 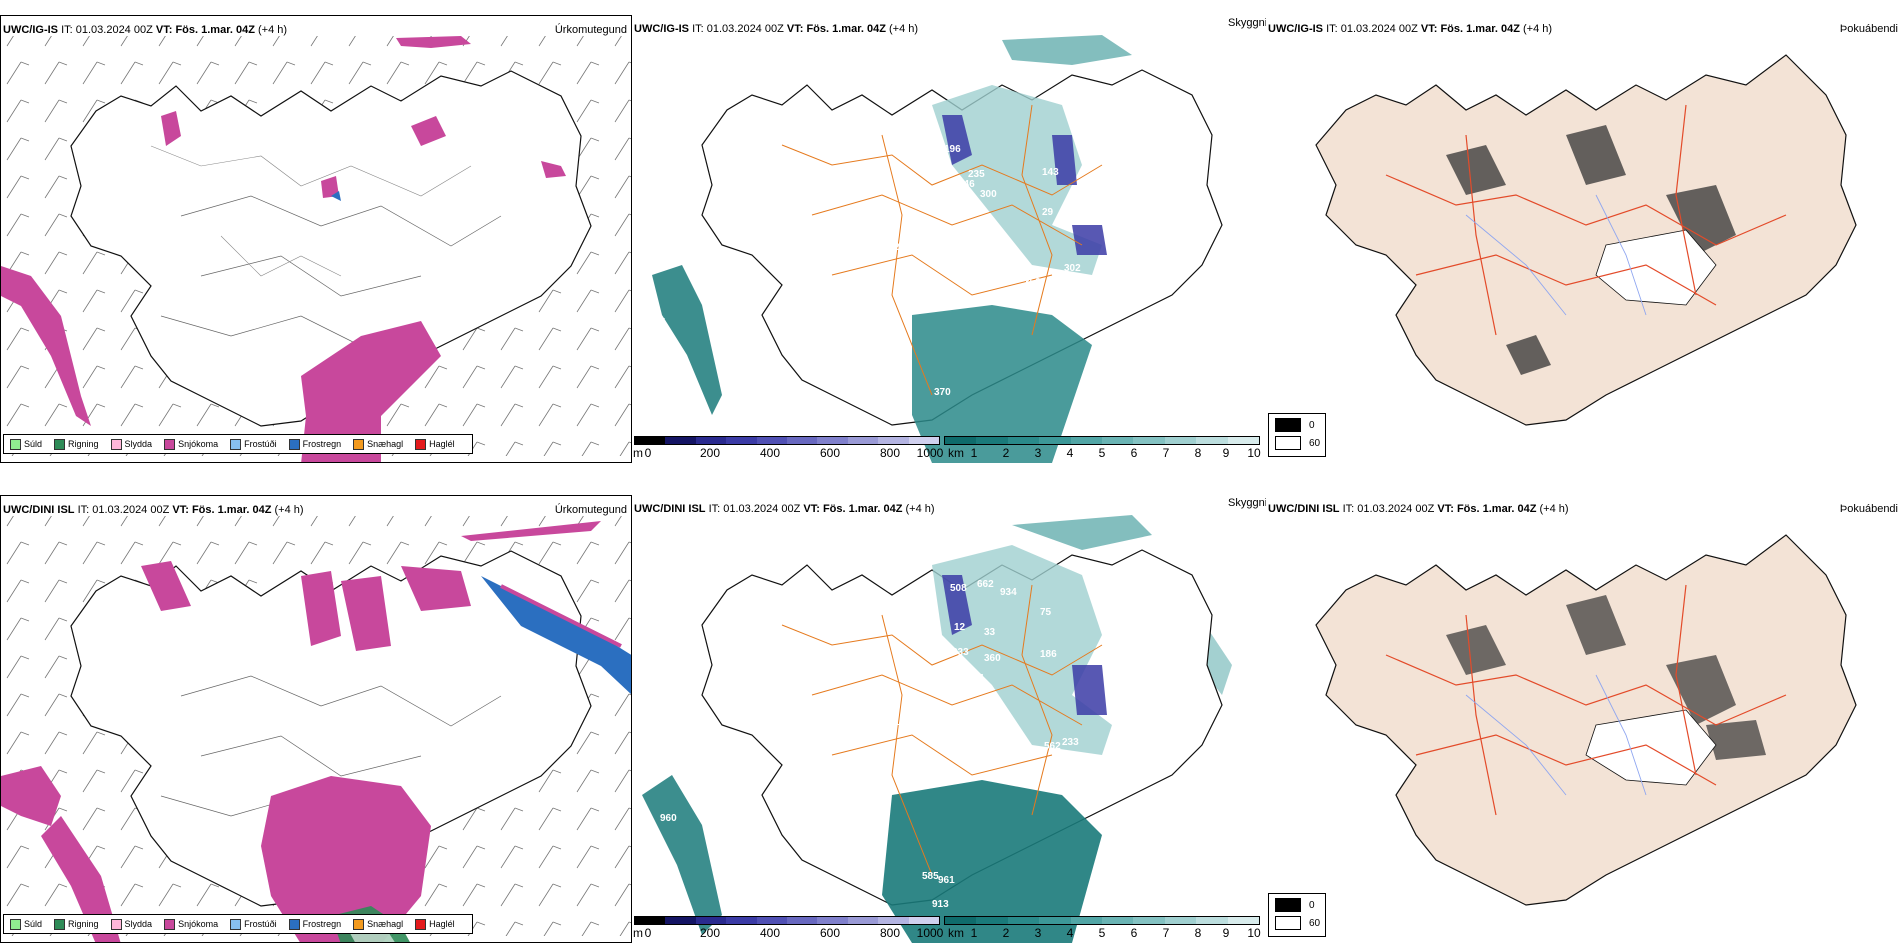 I want to click on cloud-label: 161, so click(x=1120, y=746).